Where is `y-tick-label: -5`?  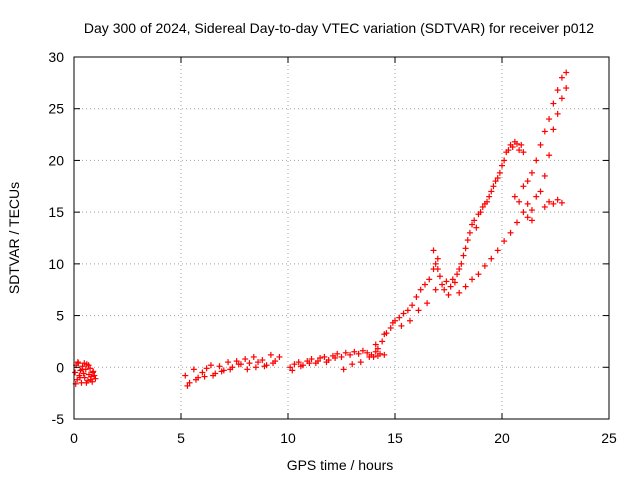 y-tick-label: -5 is located at coordinates (58, 419).